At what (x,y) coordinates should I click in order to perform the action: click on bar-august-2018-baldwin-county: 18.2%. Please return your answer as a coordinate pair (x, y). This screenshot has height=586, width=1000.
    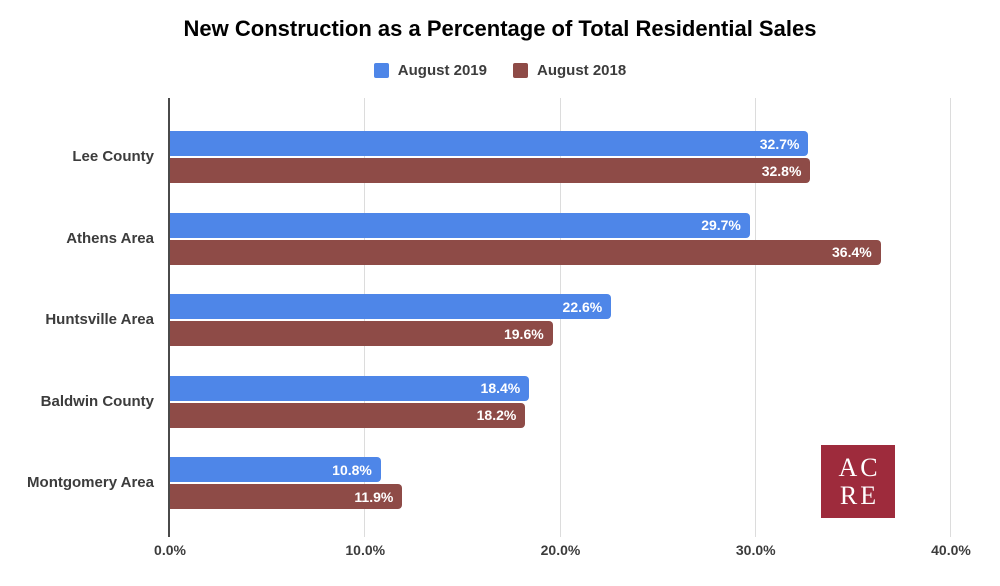
    Looking at the image, I should click on (348, 415).